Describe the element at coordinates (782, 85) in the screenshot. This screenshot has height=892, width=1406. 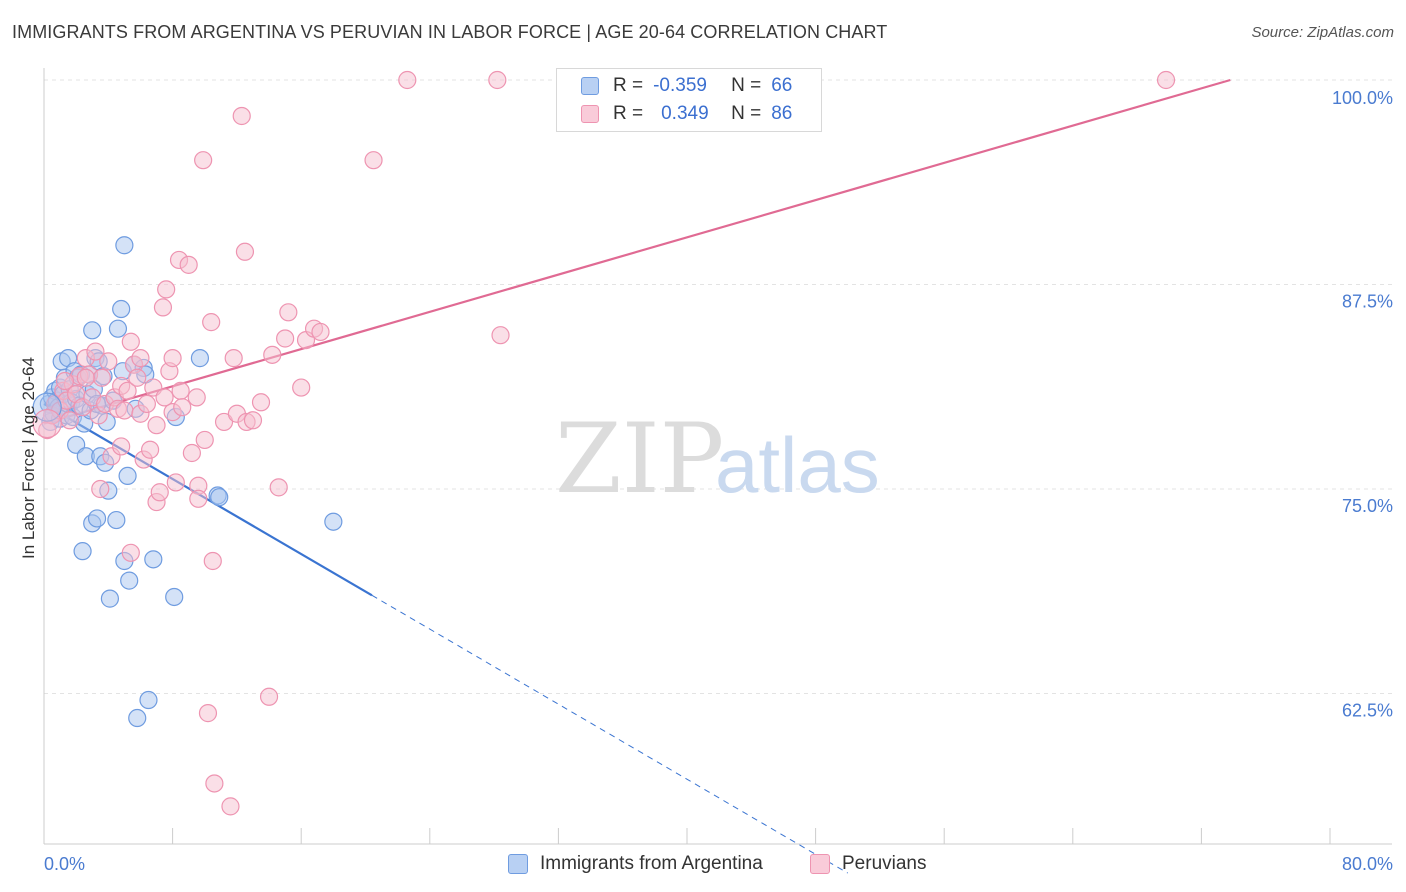
I see `legend-n-value: 66` at that location.